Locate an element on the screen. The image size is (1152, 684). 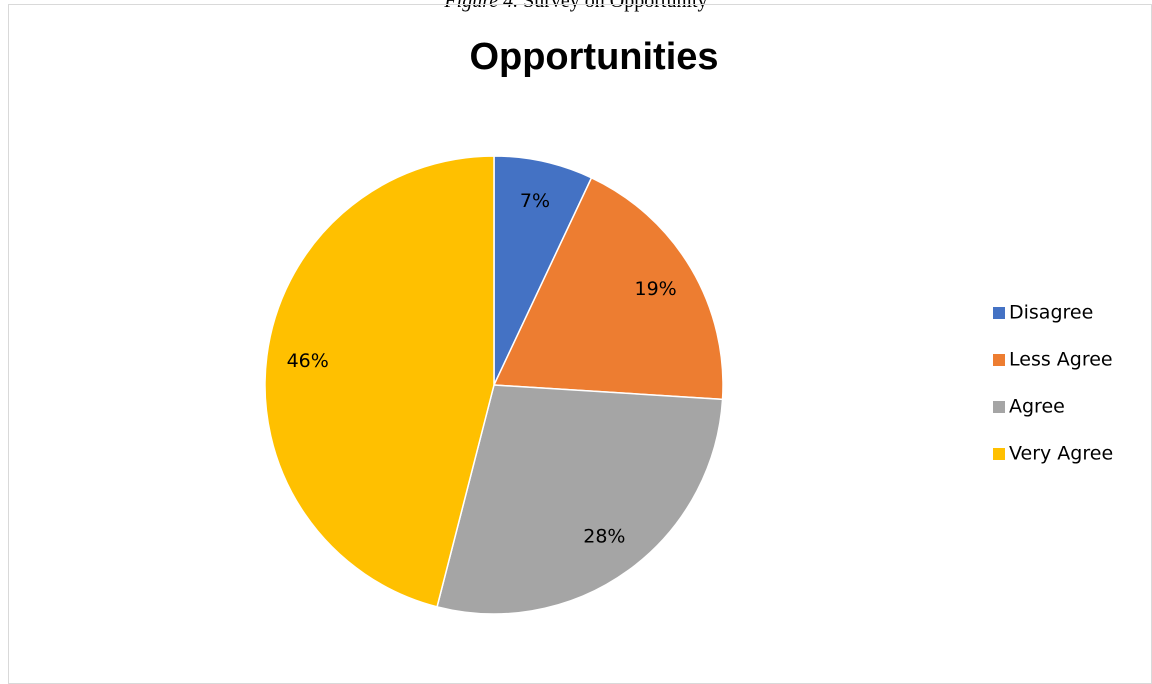
chart-title: Opportunities is located at coordinates (594, 57).